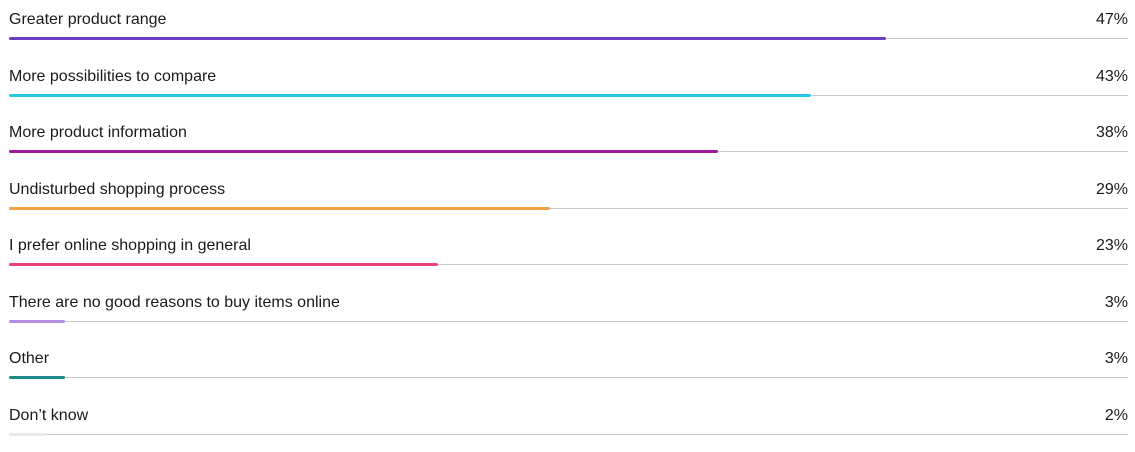 This screenshot has width=1135, height=452. I want to click on bar-row: Greater product range 47%, so click(568, 28).